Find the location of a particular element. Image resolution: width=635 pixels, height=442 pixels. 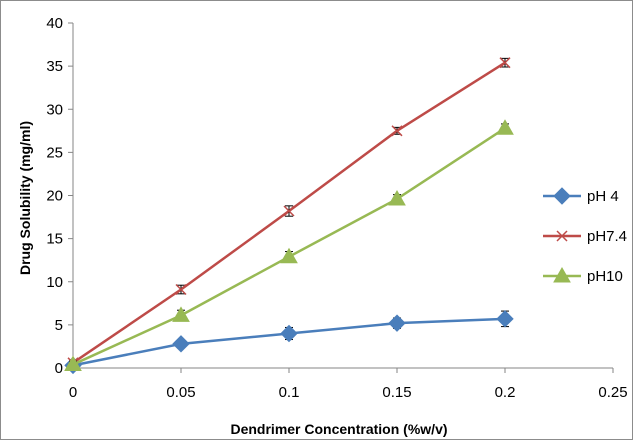

legend-item: pH10 is located at coordinates (583, 275).